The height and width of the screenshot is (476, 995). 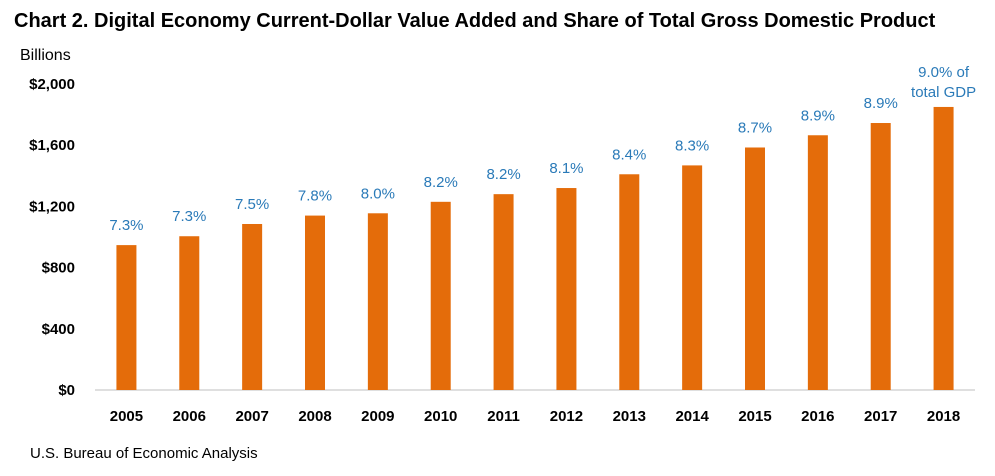 I want to click on data-label: 9.0% of, so click(x=944, y=72).